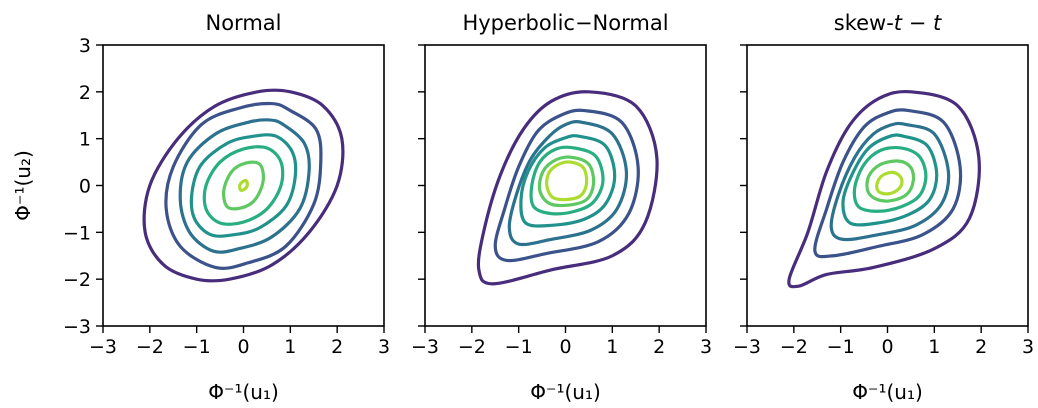 This screenshot has height=408, width=1038. I want to click on chart-title-part: Normal, so click(244, 23).